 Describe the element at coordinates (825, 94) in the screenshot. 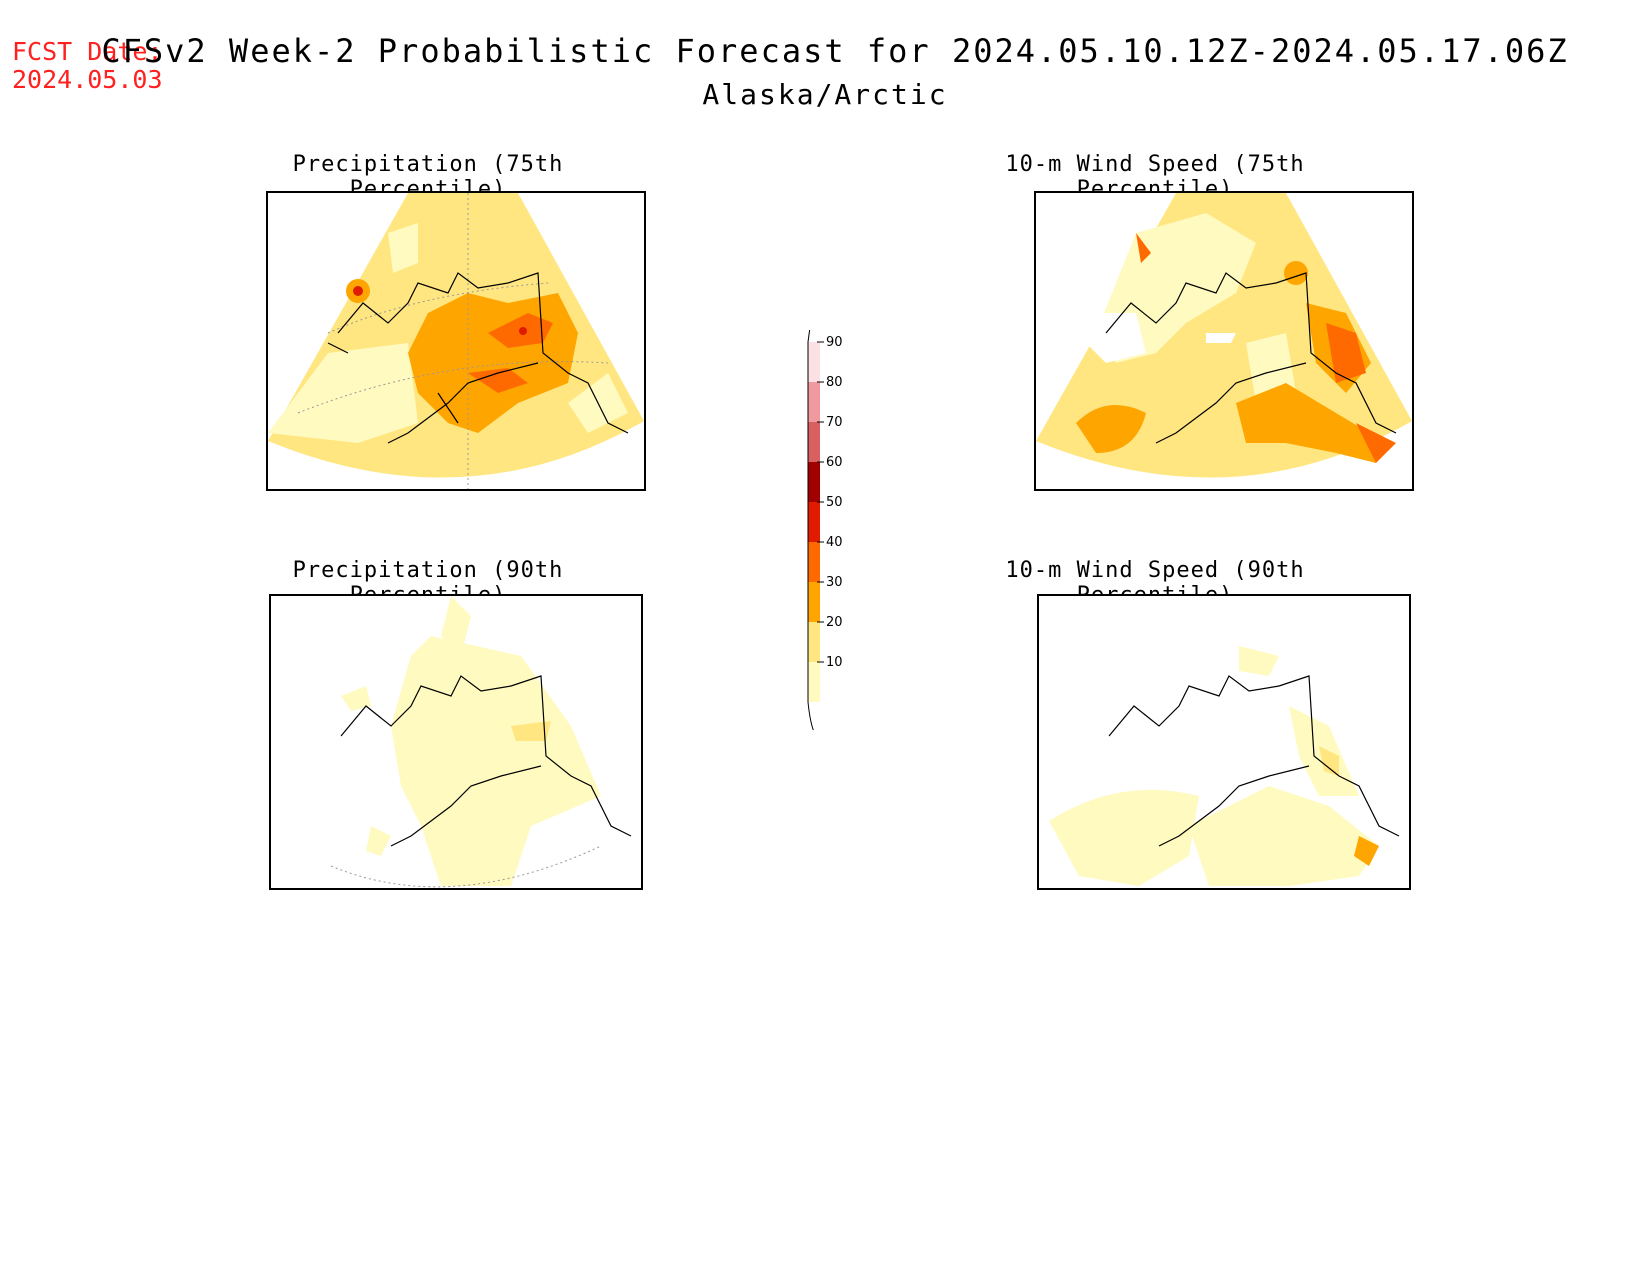

I see `page-subtitle: Alaska/Arctic` at that location.